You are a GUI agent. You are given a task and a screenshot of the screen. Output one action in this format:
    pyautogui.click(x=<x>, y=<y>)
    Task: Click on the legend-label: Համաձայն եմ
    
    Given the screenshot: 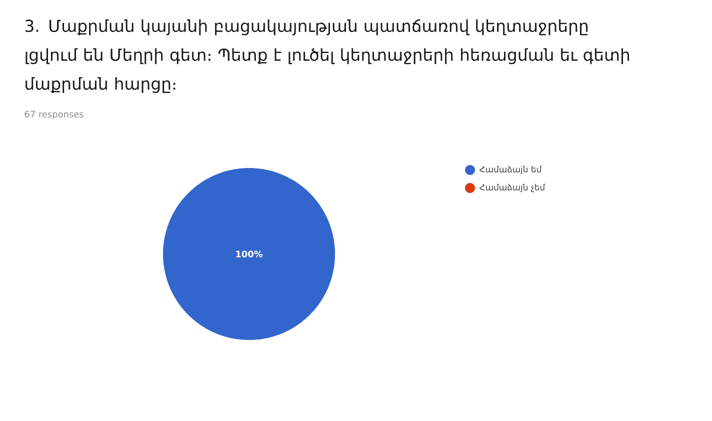 What is the action you would take?
    pyautogui.click(x=510, y=170)
    